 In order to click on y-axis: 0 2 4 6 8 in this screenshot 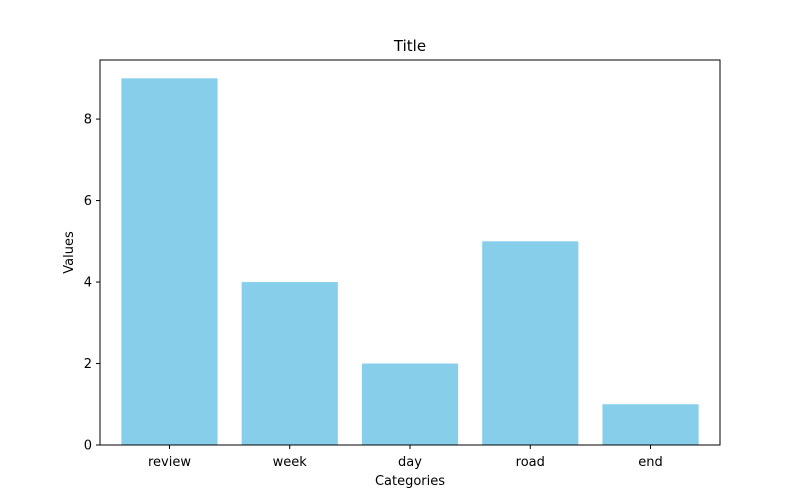, I will do `click(92, 283)`.